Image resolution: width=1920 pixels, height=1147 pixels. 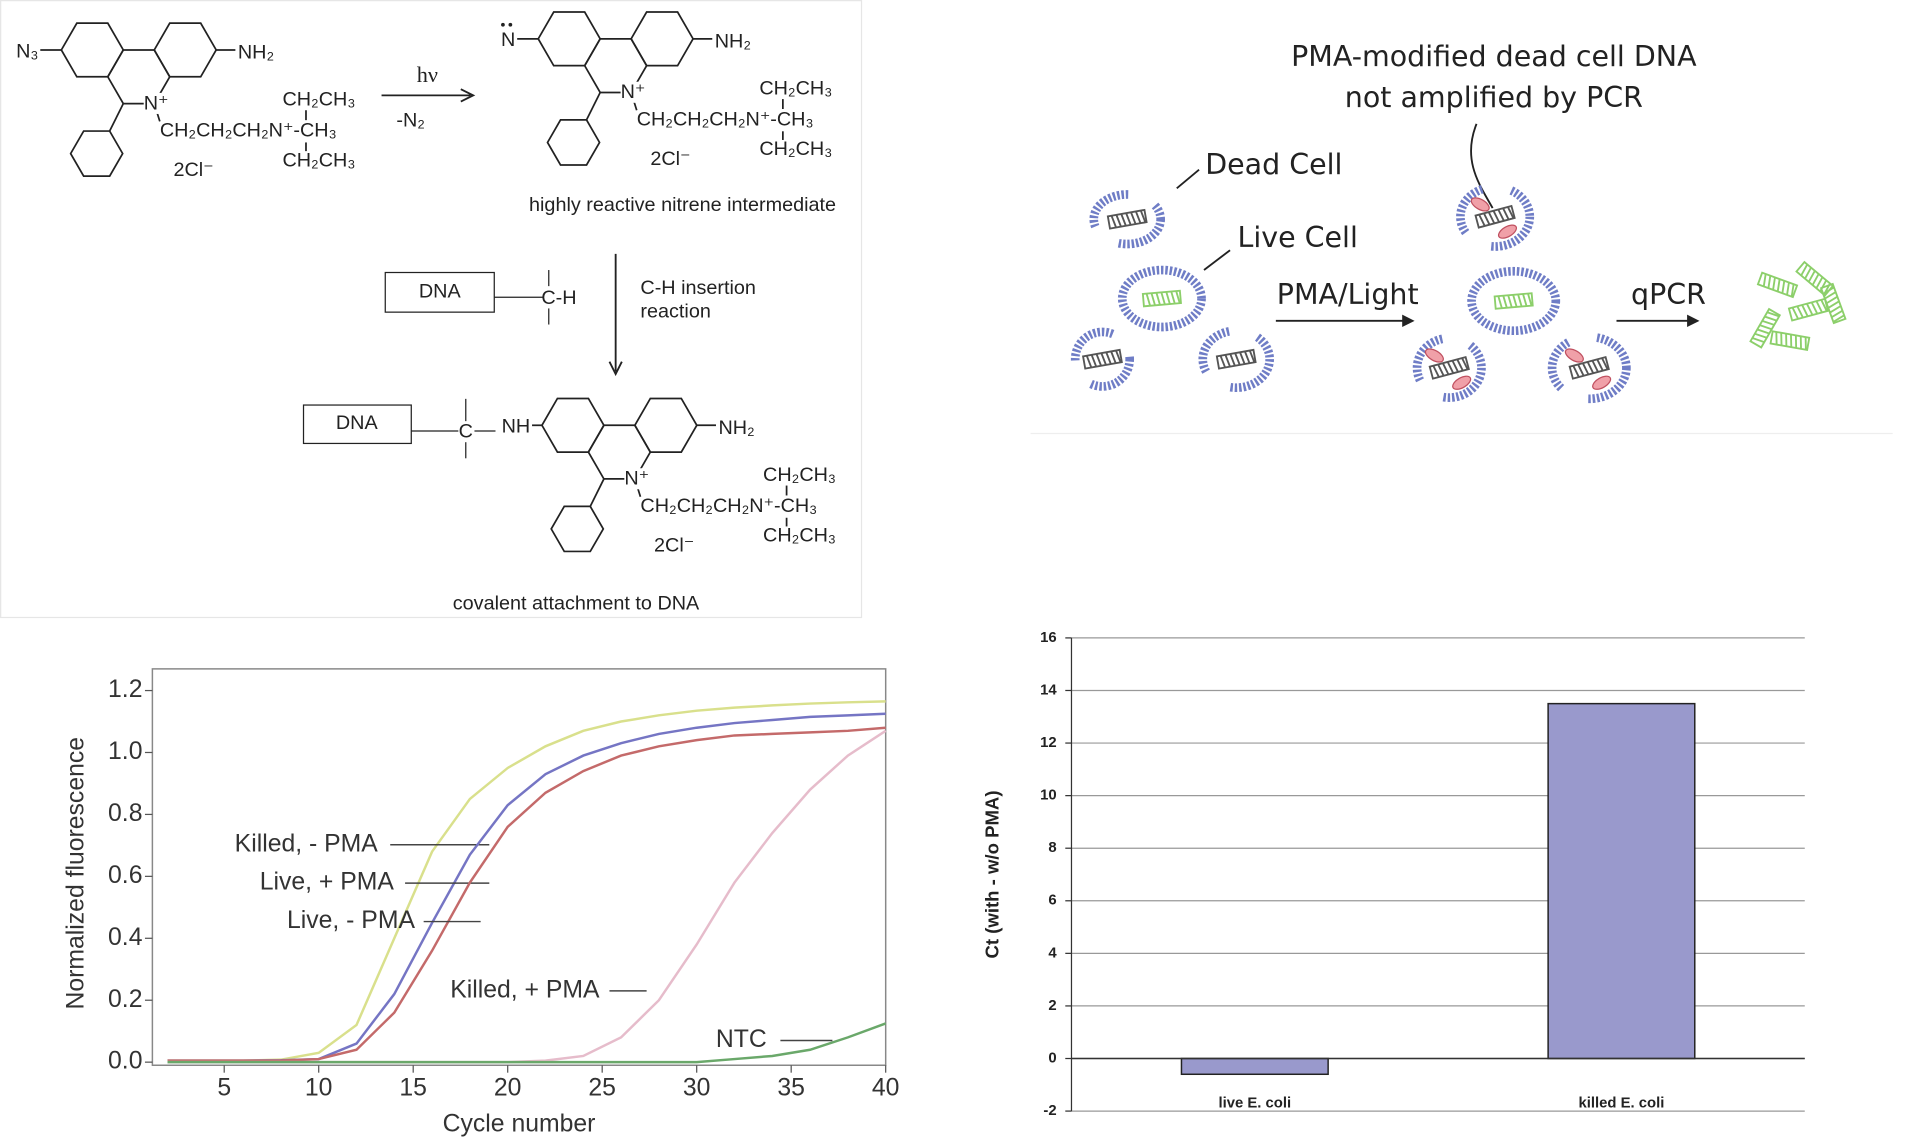 What do you see at coordinates (466, 432) in the screenshot?
I see `carbon-label: C` at bounding box center [466, 432].